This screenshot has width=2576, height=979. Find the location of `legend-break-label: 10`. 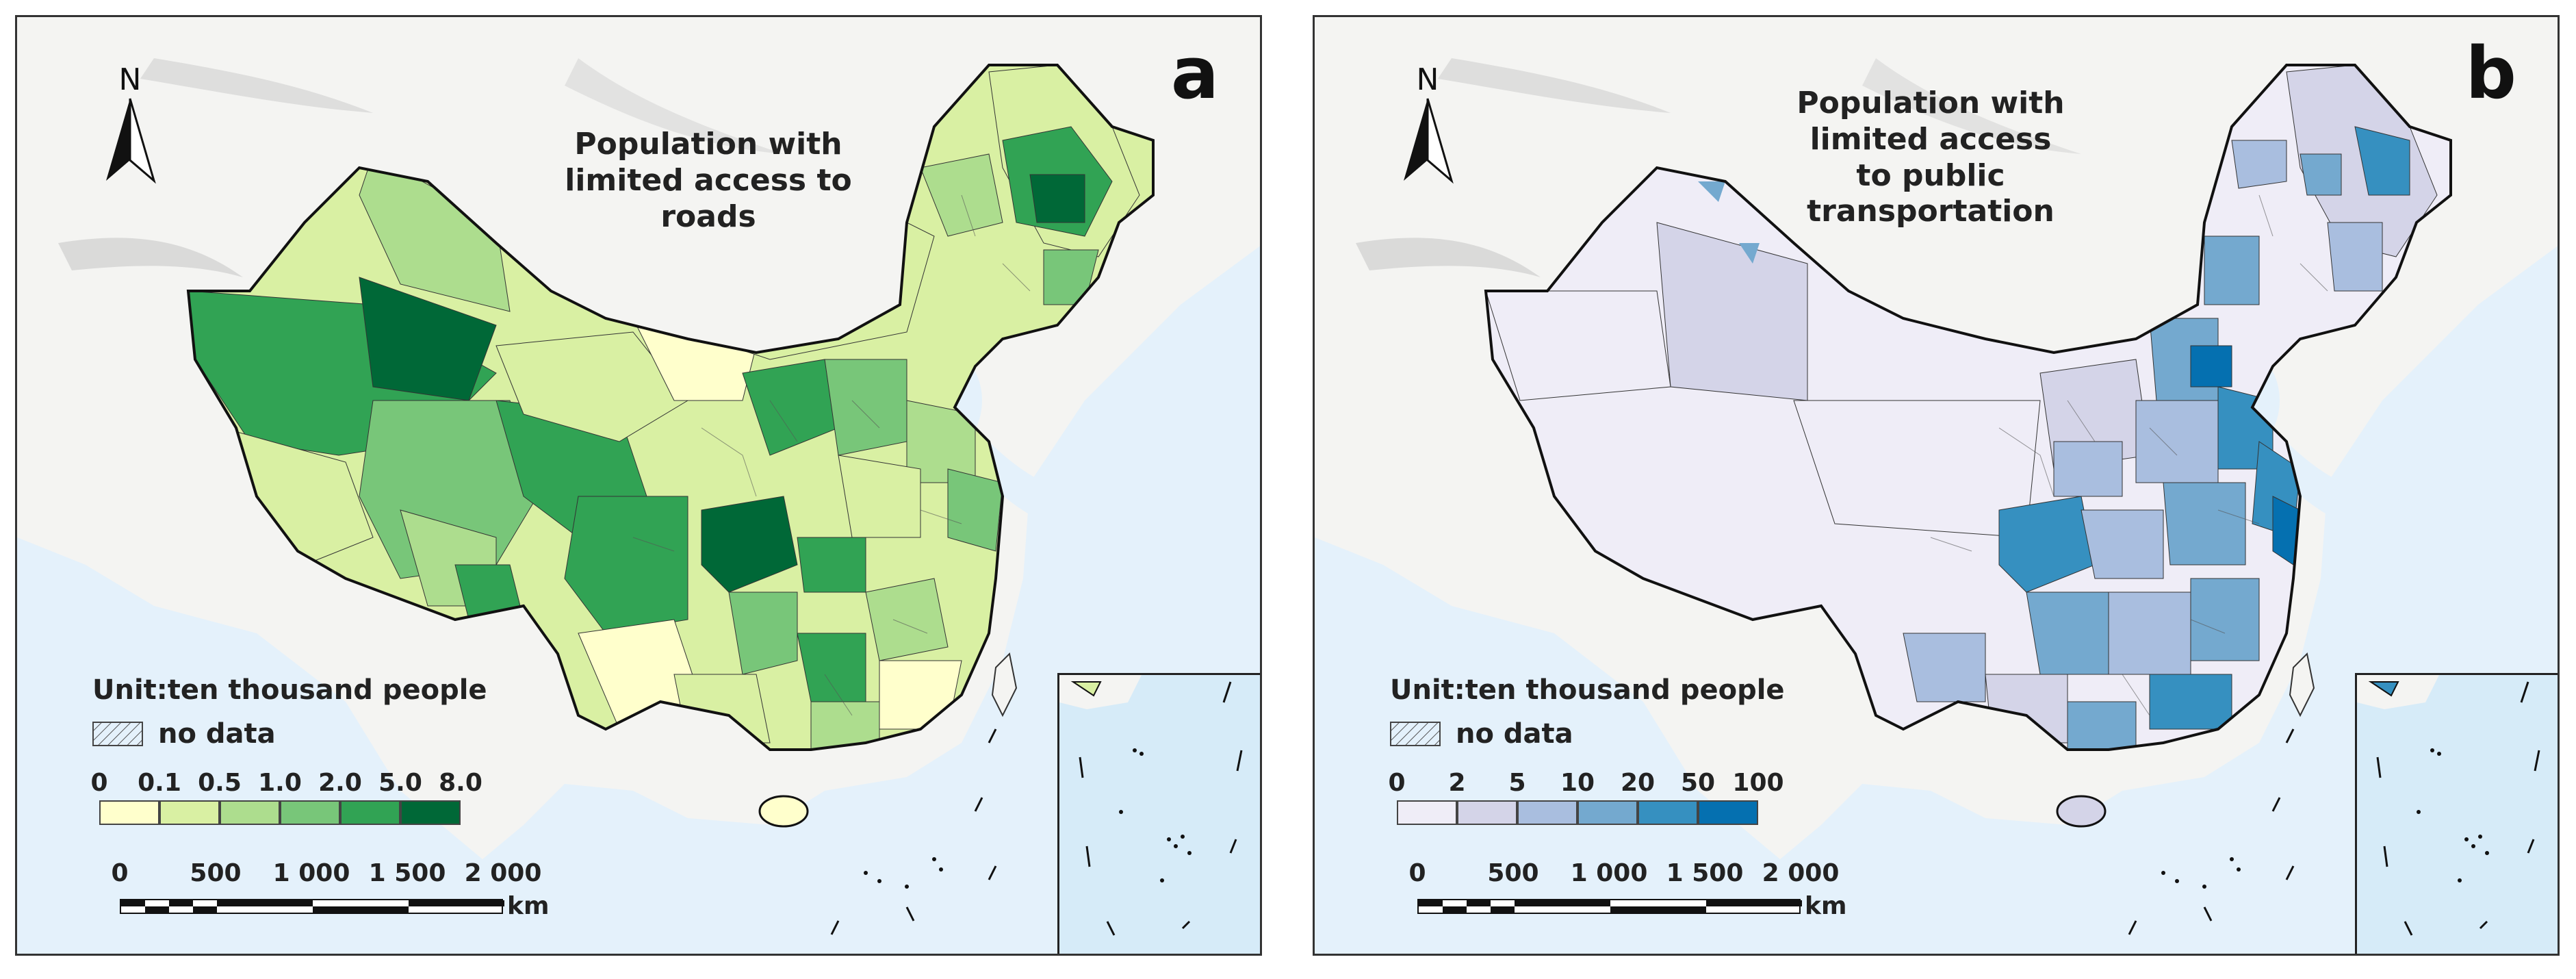

legend-break-label: 10 is located at coordinates (1577, 783).